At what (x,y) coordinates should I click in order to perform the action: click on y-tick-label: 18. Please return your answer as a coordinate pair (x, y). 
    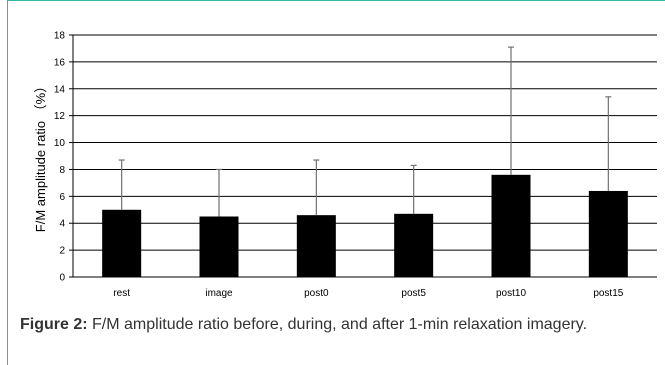
    Looking at the image, I should click on (60, 36).